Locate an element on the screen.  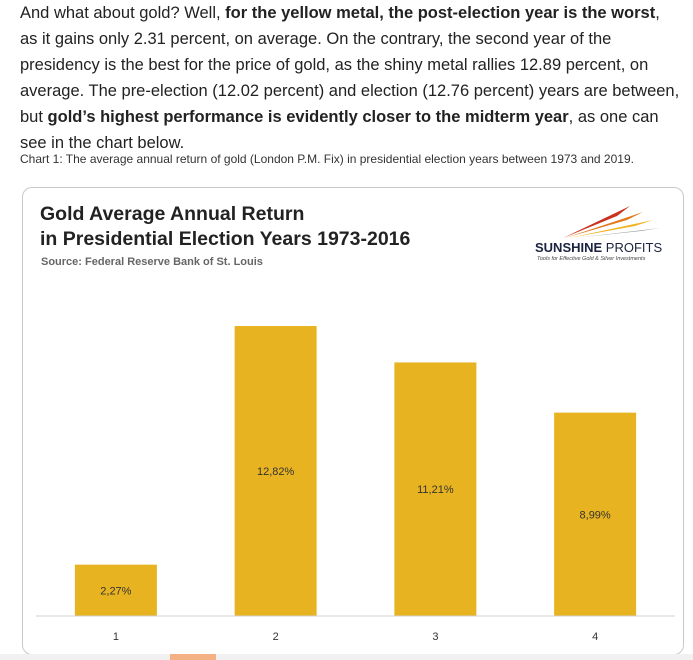
article-text: , as one can see in the chart below. is located at coordinates (339, 130).